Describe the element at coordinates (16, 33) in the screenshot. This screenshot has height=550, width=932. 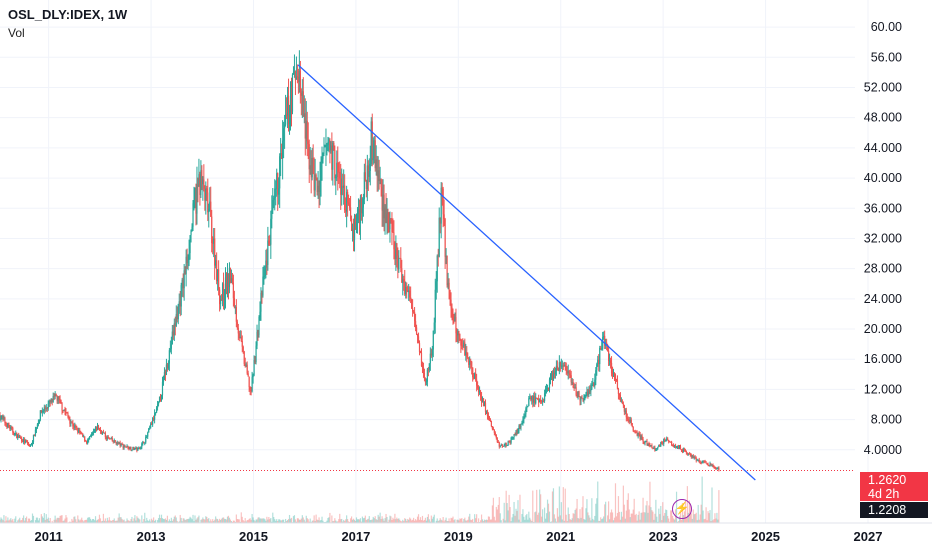
I see `volume-label: Vol` at that location.